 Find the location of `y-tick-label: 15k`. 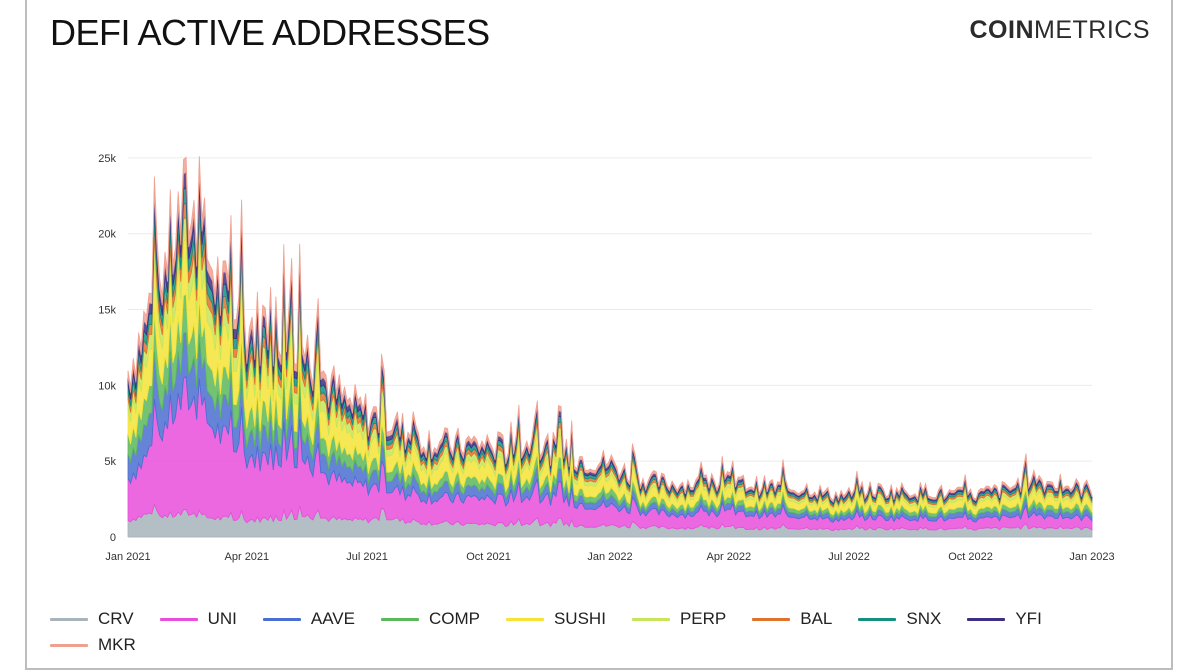

y-tick-label: 15k is located at coordinates (107, 311).